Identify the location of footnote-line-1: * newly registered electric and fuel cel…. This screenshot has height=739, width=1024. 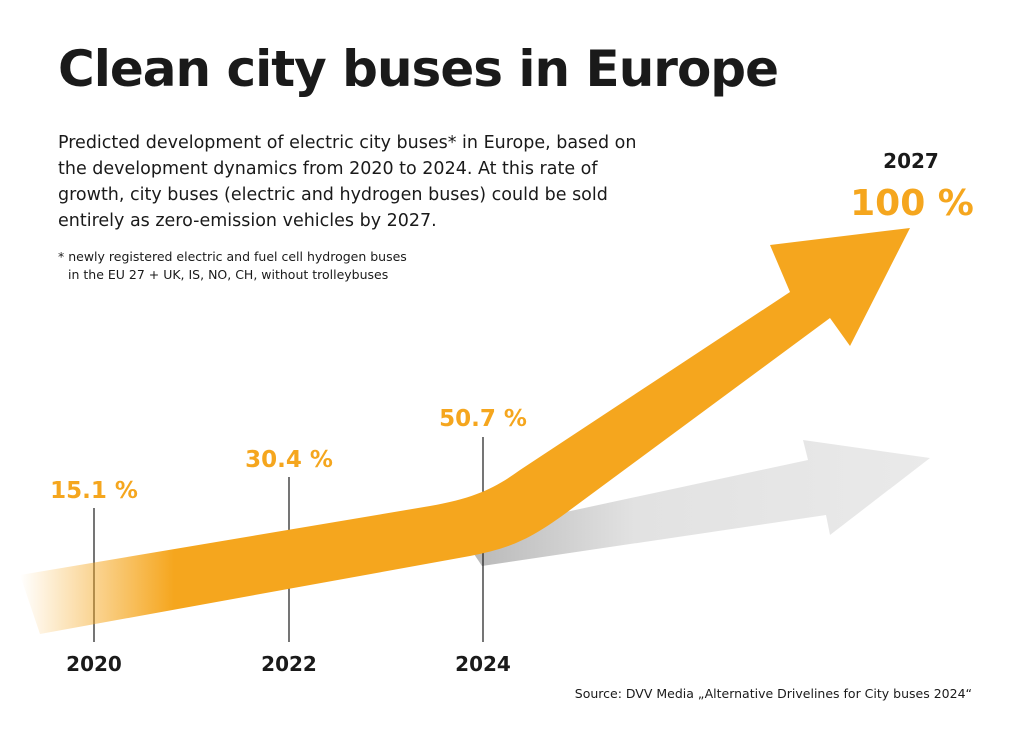
(232, 256).